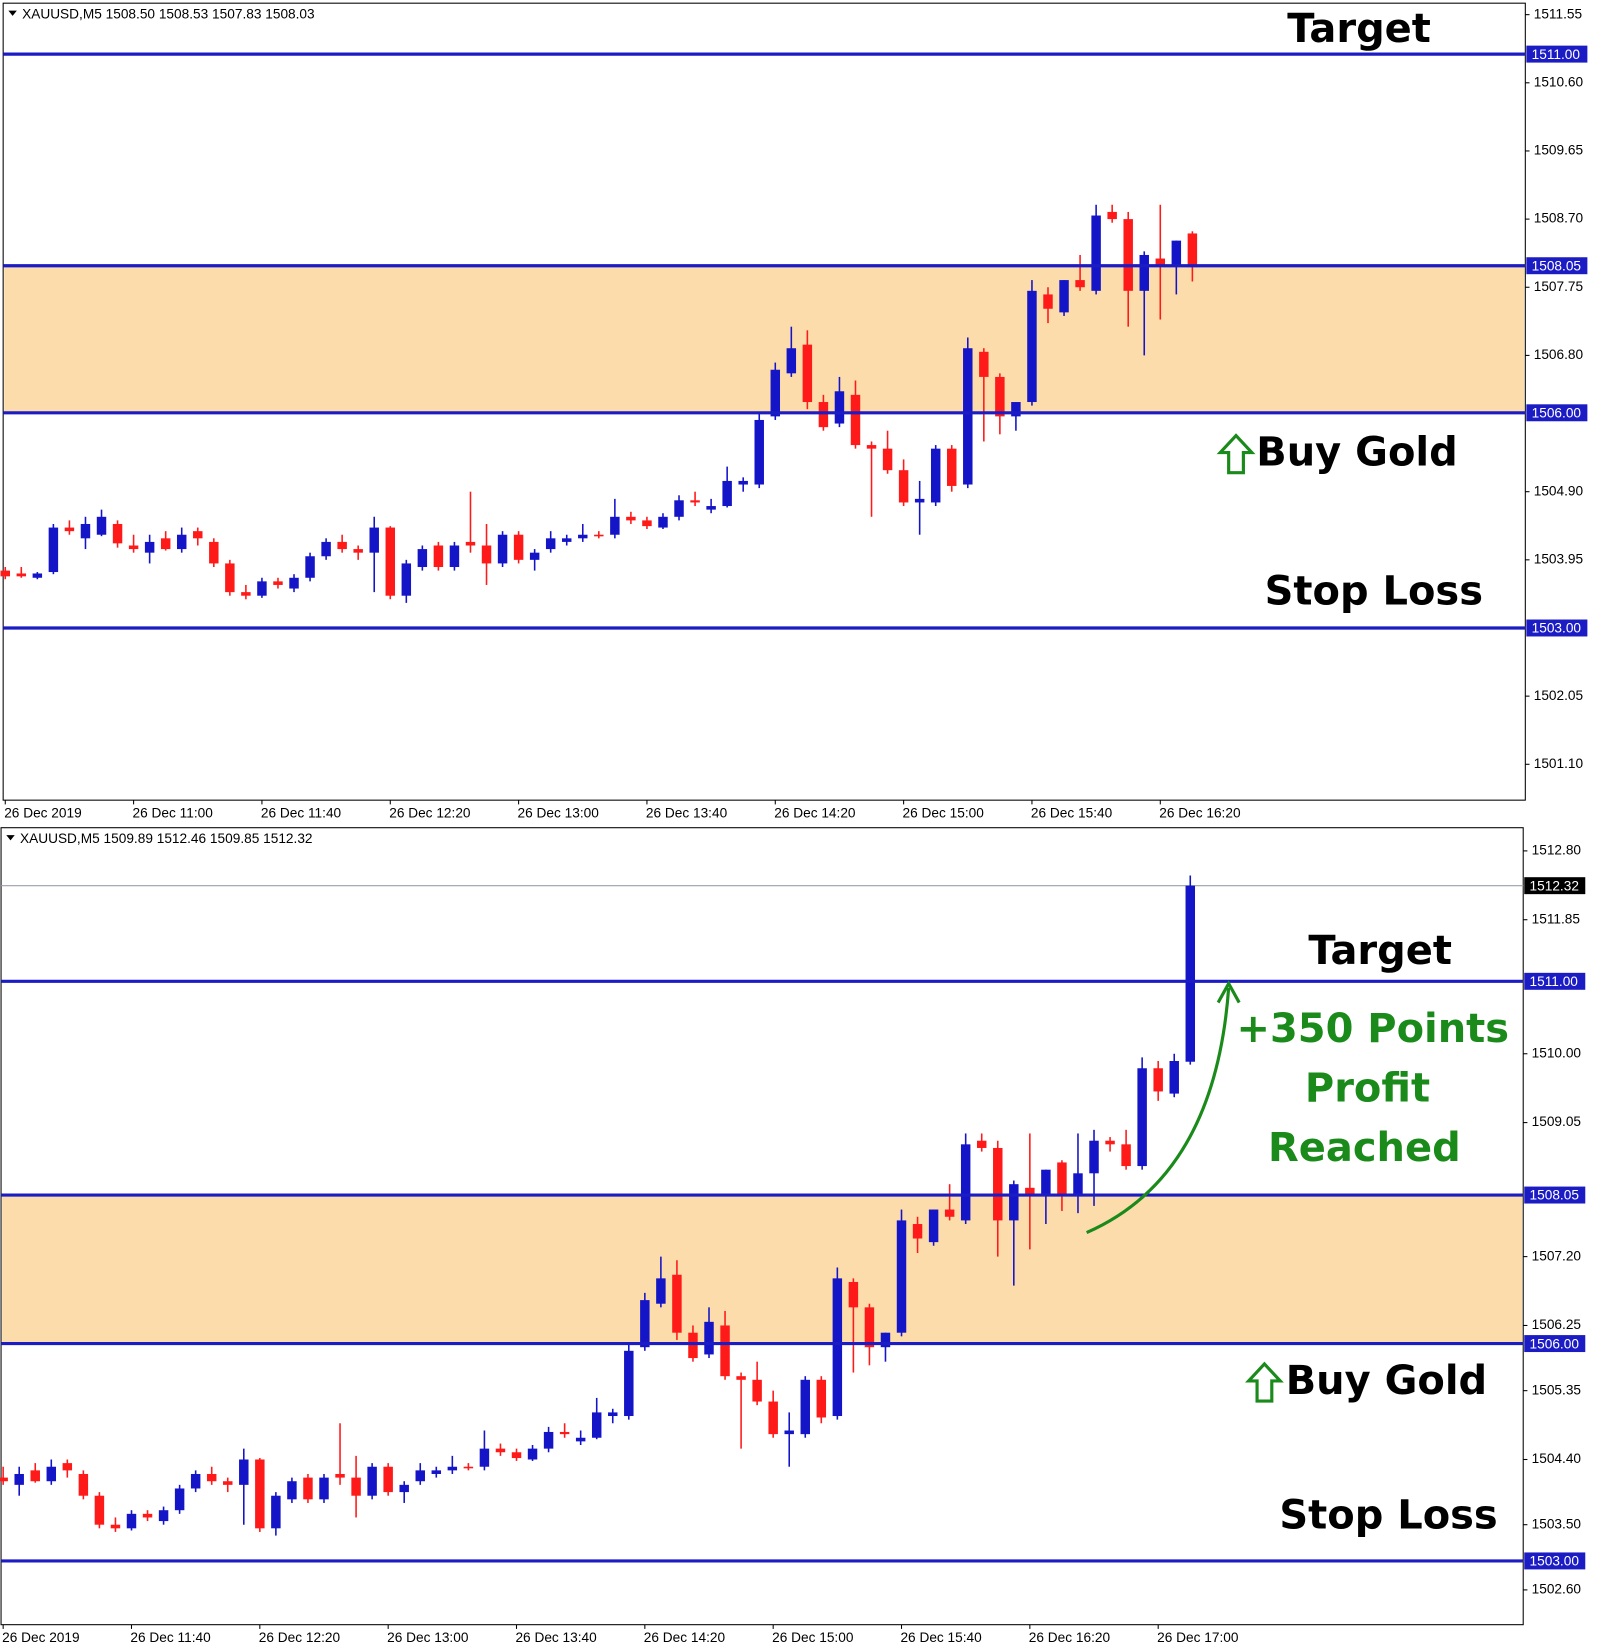  I want to click on y-tick-label: 1512.80, so click(1557, 849).